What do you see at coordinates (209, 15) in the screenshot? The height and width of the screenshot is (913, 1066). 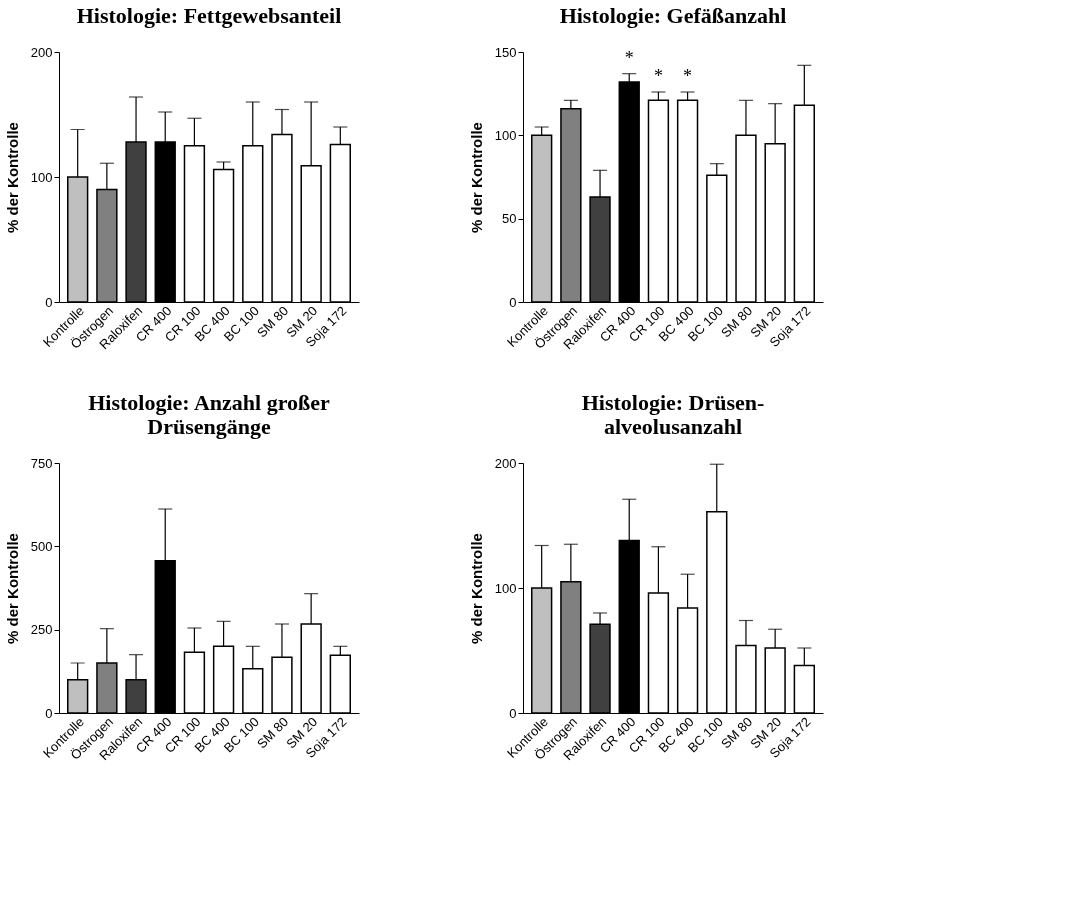 I see `chart-title: Histologie: Fettgewebsanteil` at bounding box center [209, 15].